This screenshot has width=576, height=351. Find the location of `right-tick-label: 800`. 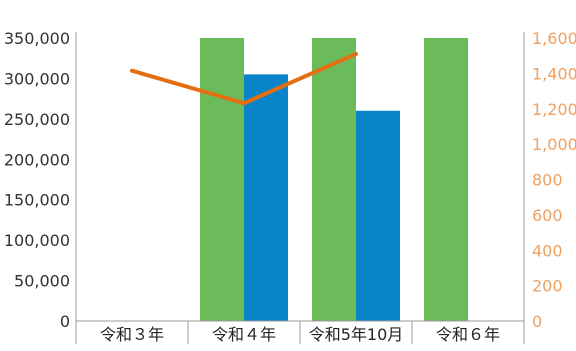

right-tick-label: 800 is located at coordinates (547, 180).